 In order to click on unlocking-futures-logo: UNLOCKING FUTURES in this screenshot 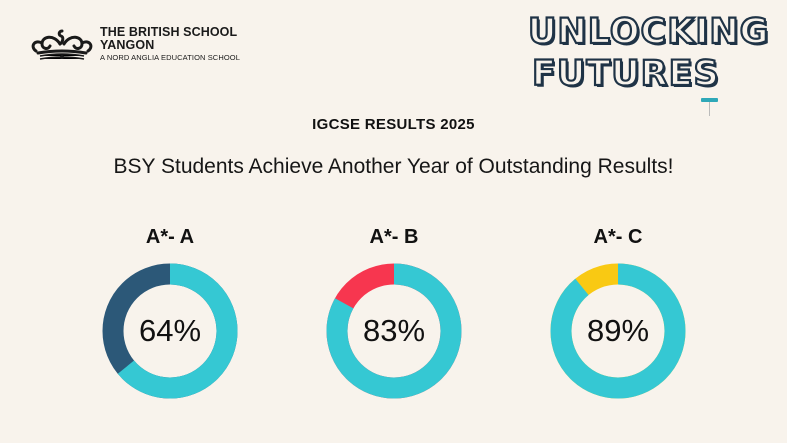, I will do `click(652, 63)`.